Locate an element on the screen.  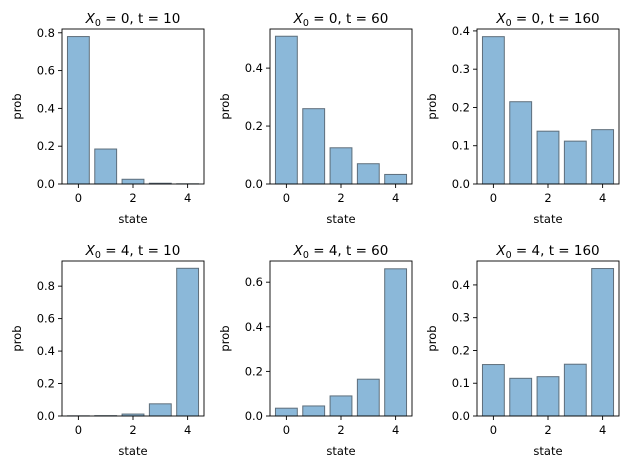
subplot-title: X0 = 0, t = 10 is located at coordinates (133, 20).